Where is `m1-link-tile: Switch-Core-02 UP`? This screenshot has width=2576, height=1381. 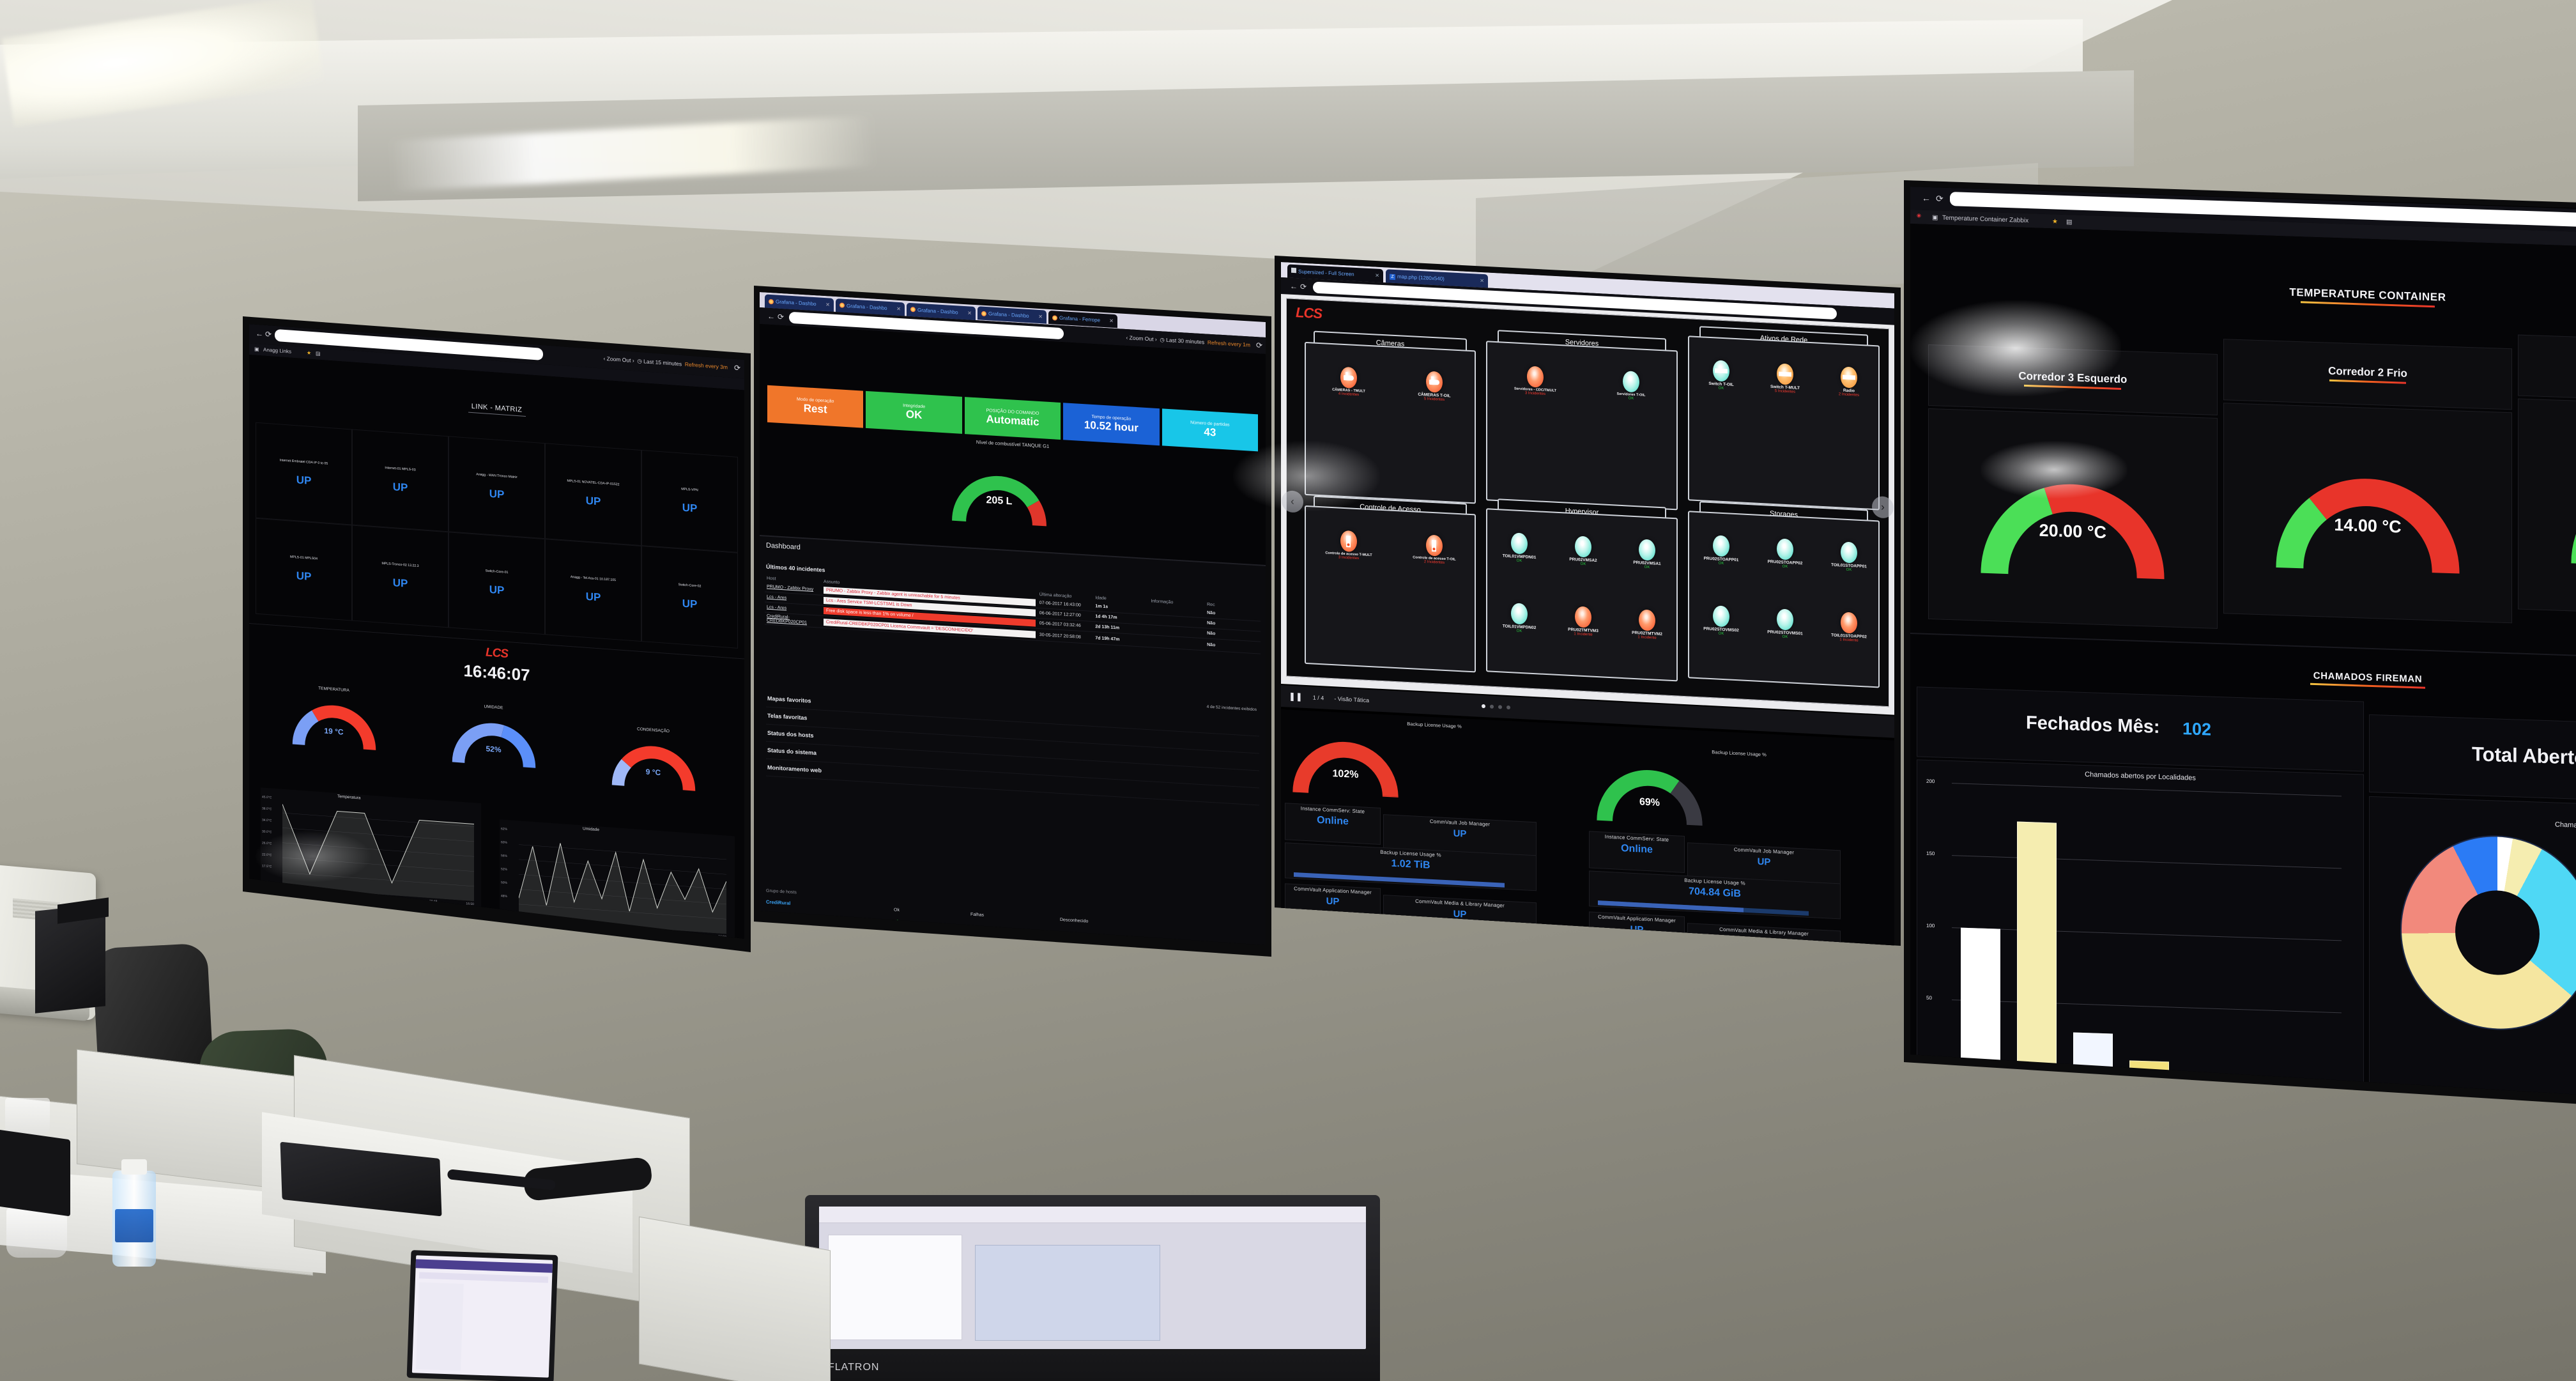 m1-link-tile: Switch-Core-02 UP is located at coordinates (689, 597).